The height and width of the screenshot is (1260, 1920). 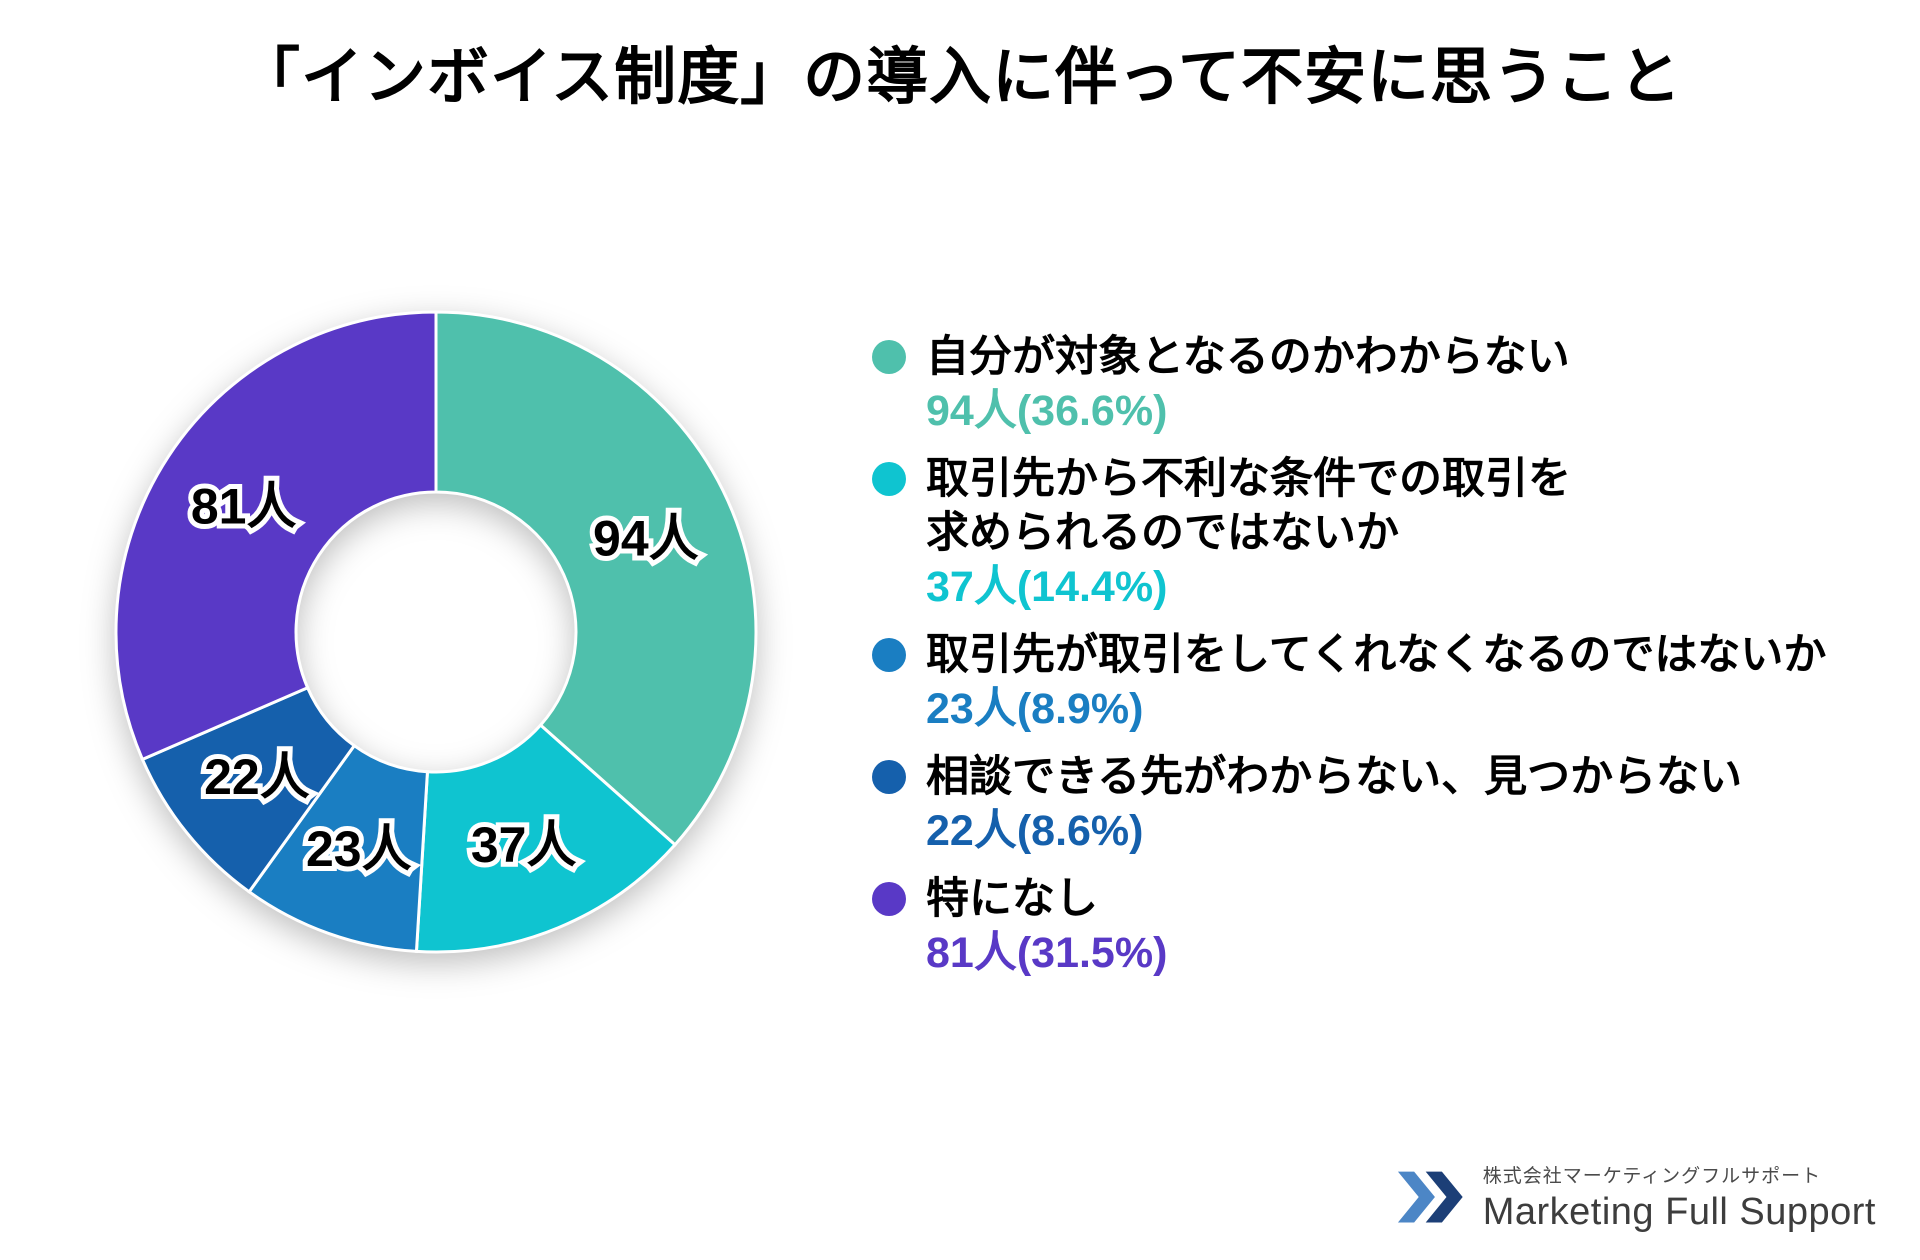 I want to click on legend-item-3: 取引先が取引をしてくれなくなるのではないか 23人(8.9%), so click(x=1349, y=682).